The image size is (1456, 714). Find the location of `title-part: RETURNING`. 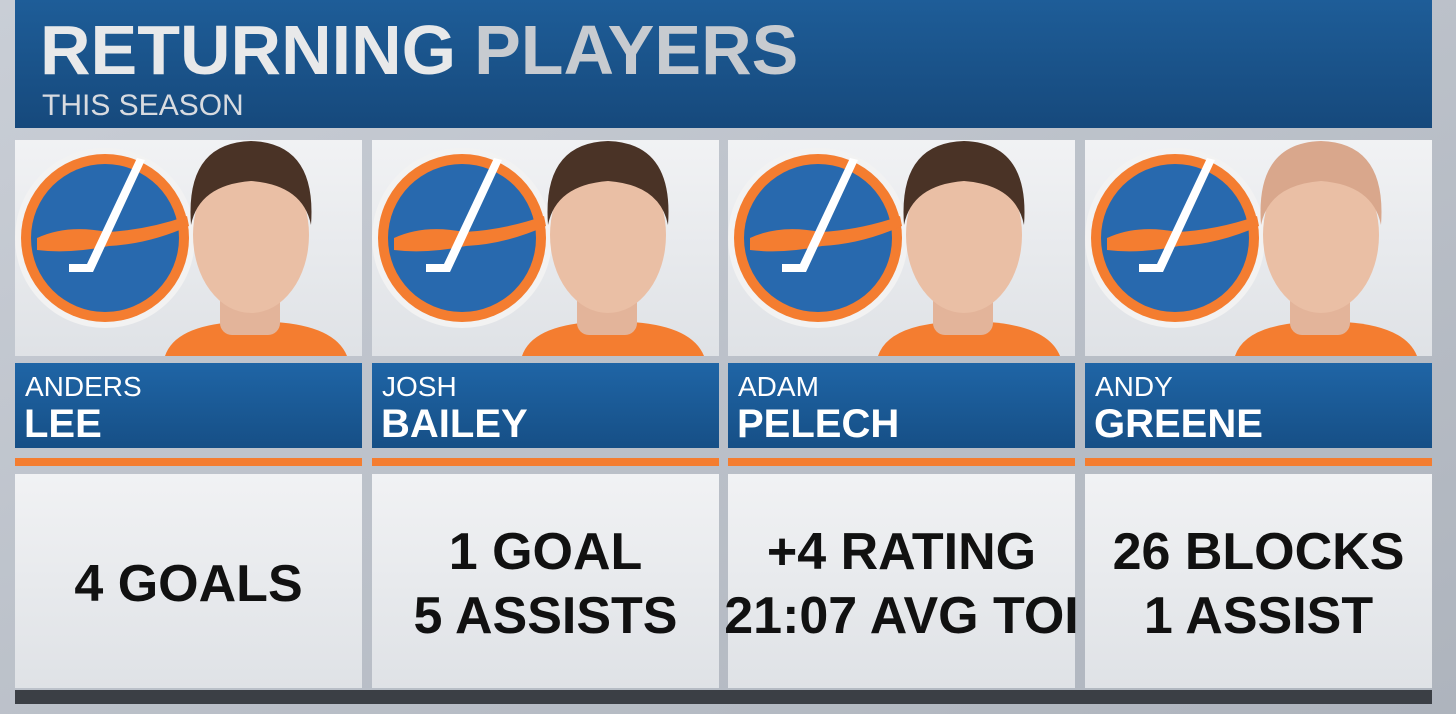

title-part: RETURNING is located at coordinates (248, 50).